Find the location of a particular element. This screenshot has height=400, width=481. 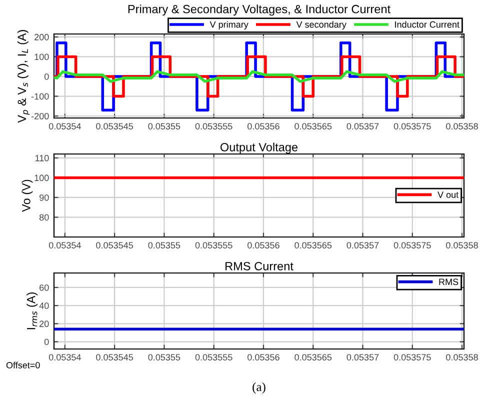

legend-label: RMS is located at coordinates (448, 282).